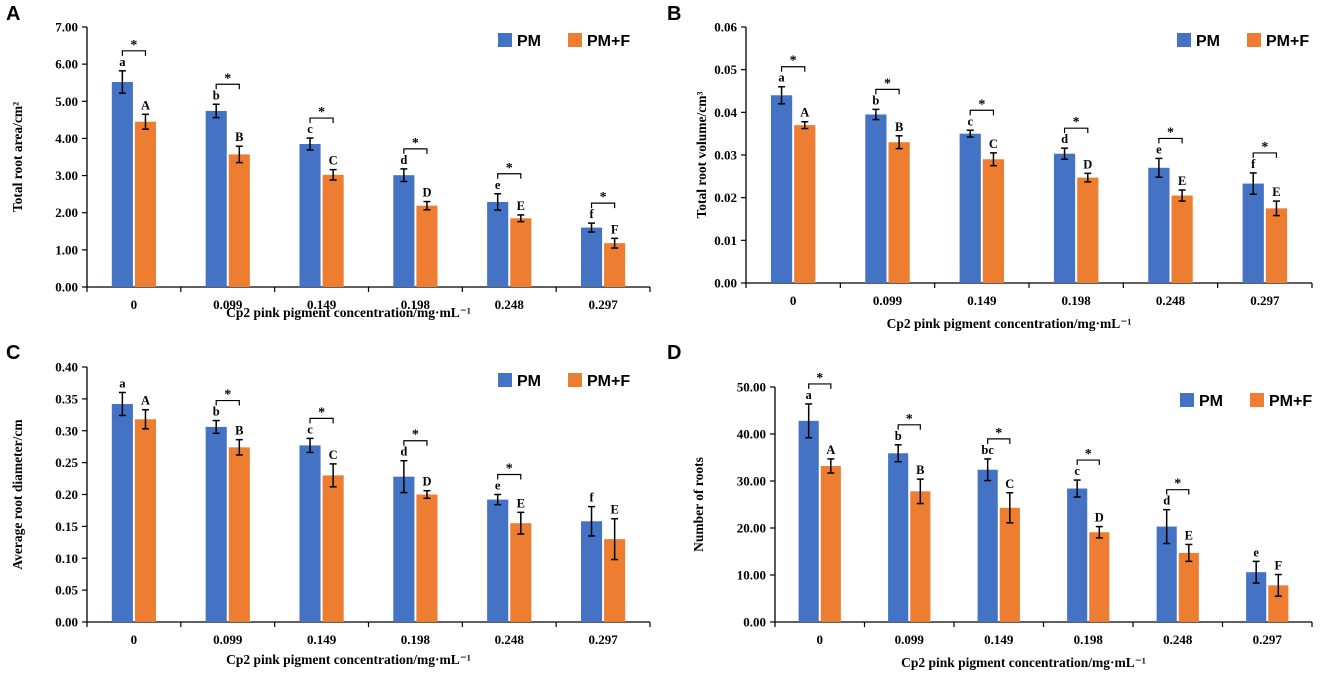 The image size is (1325, 678). What do you see at coordinates (13, 353) in the screenshot?
I see `panel-label-c: C` at bounding box center [13, 353].